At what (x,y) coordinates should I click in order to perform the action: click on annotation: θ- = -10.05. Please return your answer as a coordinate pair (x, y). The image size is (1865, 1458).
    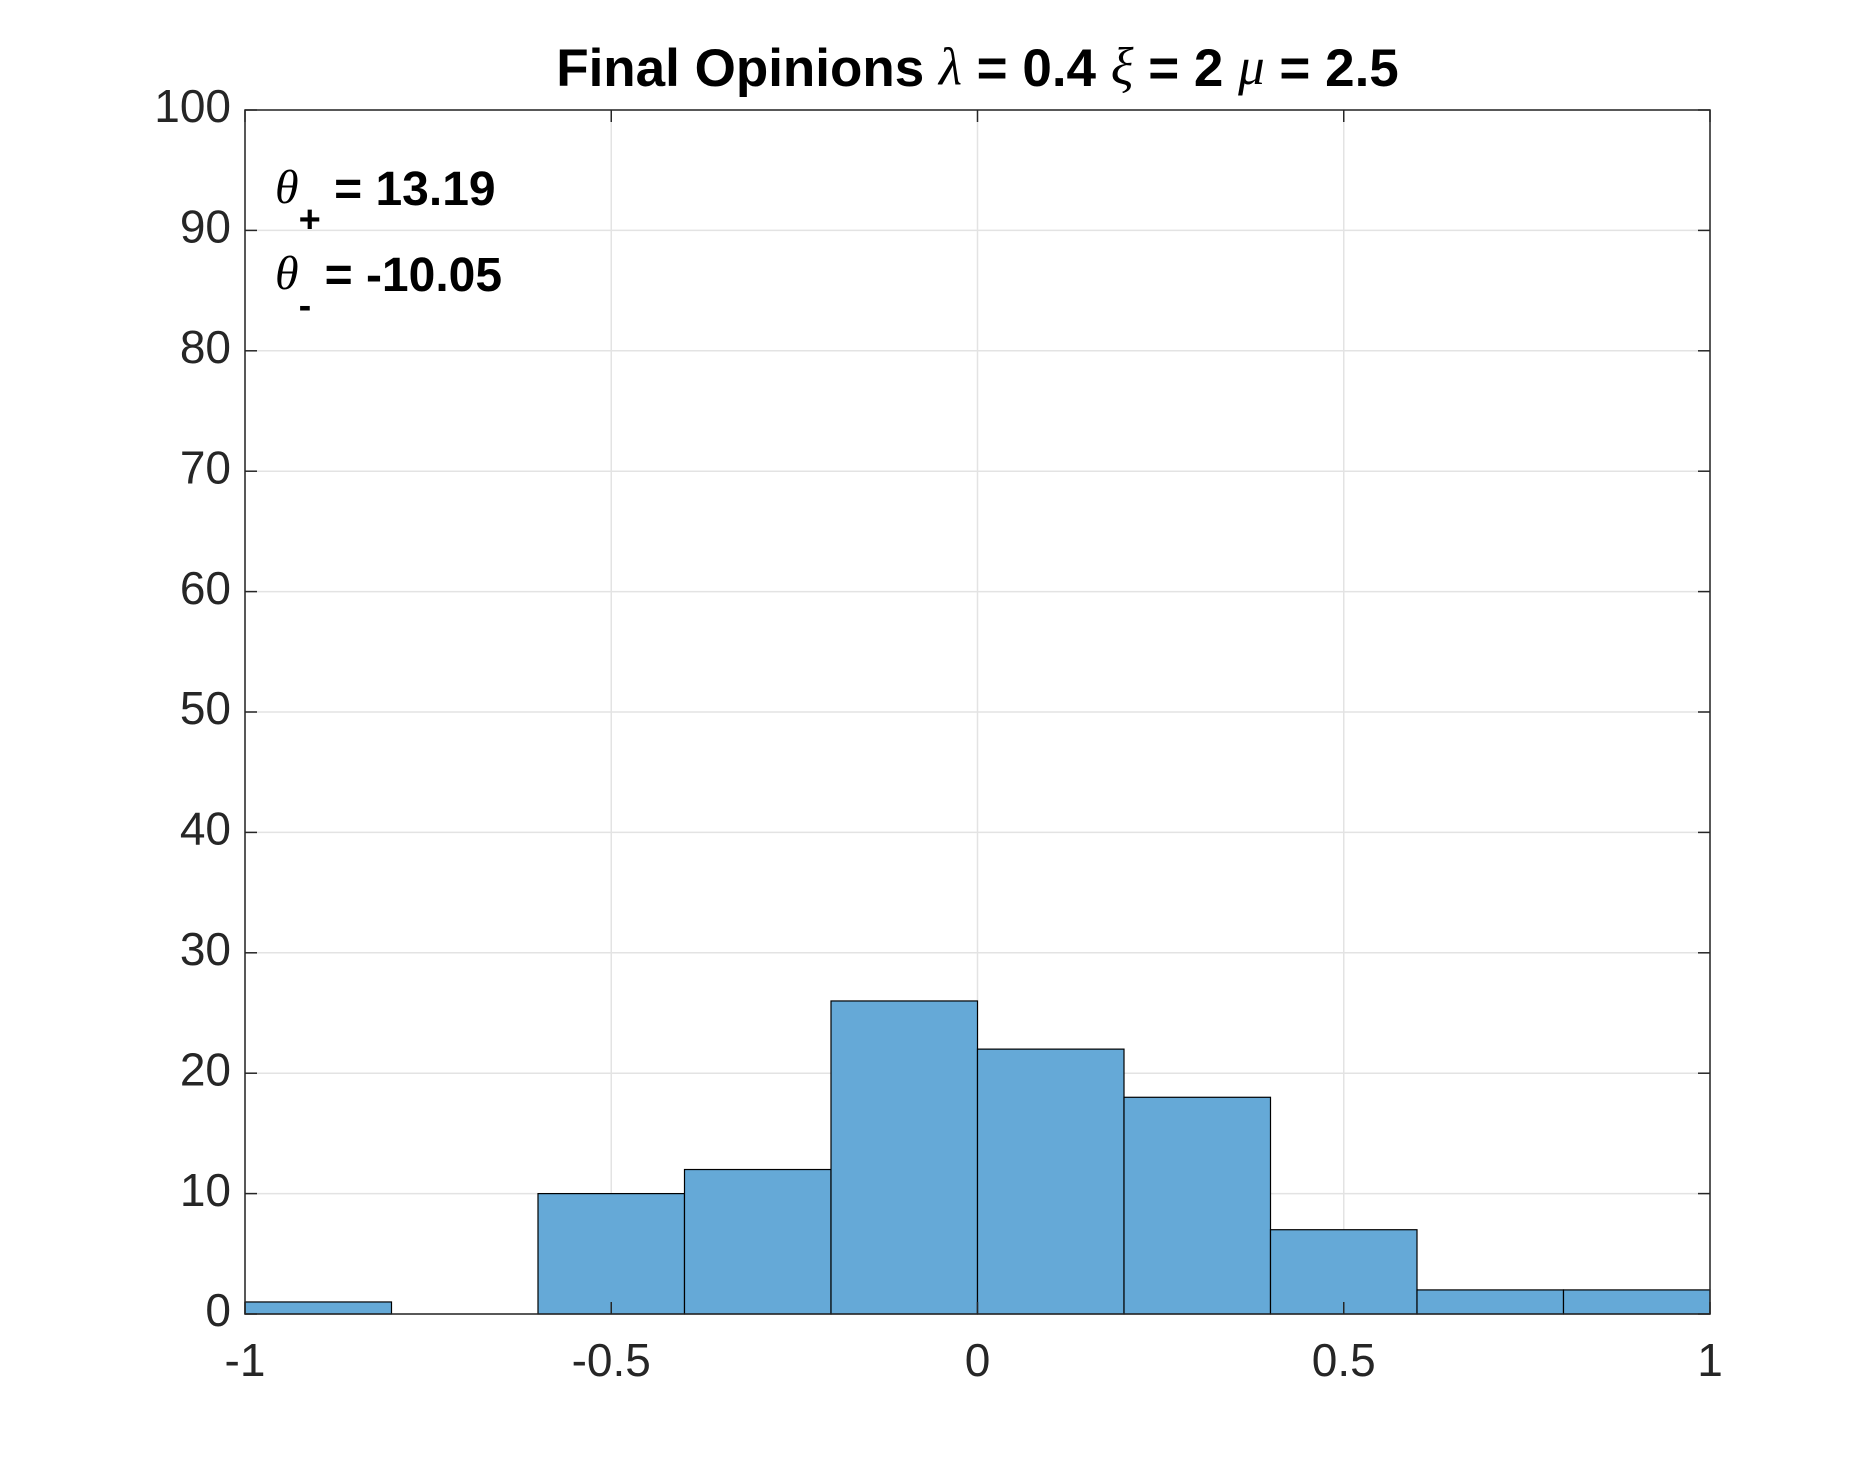
    Looking at the image, I should click on (388, 287).